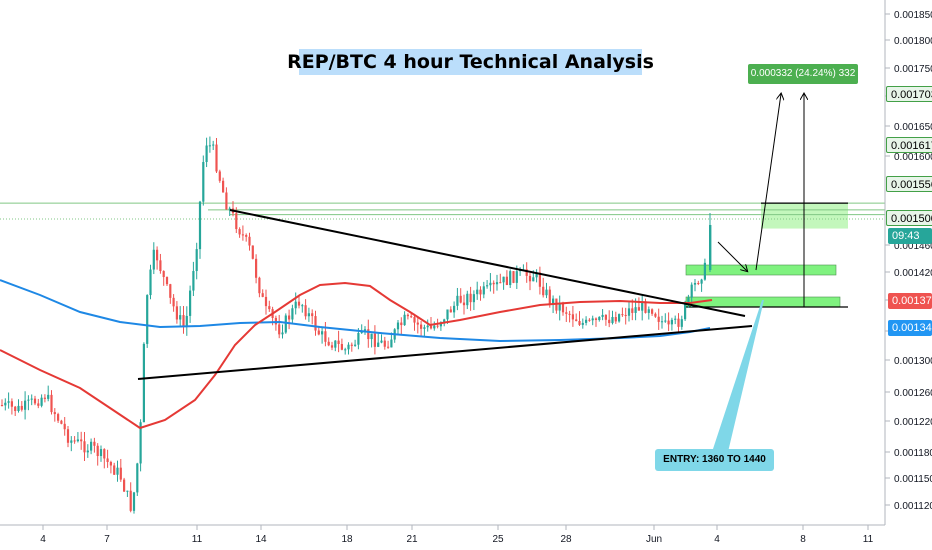  Describe the element at coordinates (913, 422) in the screenshot. I see `price-tick-label: 0.001220` at that location.